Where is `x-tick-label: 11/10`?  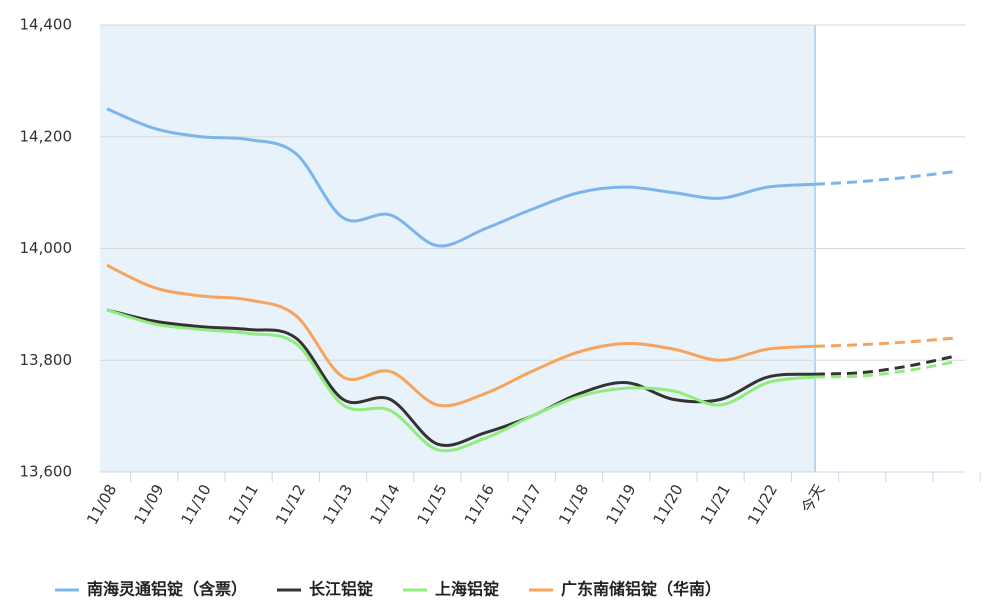
x-tick-label: 11/10 is located at coordinates (196, 504).